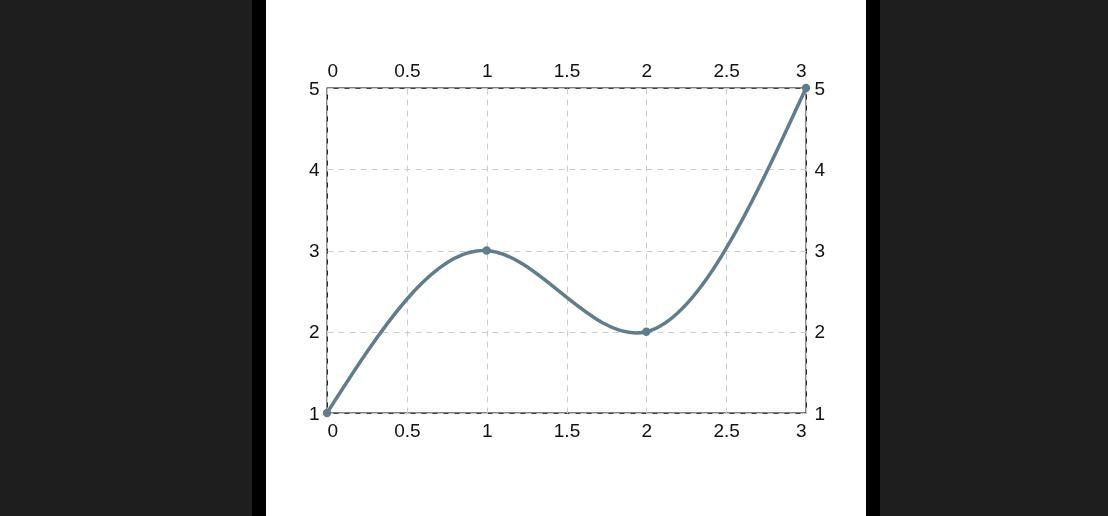  What do you see at coordinates (726, 430) in the screenshot?
I see `x-tick-label: 2.5` at bounding box center [726, 430].